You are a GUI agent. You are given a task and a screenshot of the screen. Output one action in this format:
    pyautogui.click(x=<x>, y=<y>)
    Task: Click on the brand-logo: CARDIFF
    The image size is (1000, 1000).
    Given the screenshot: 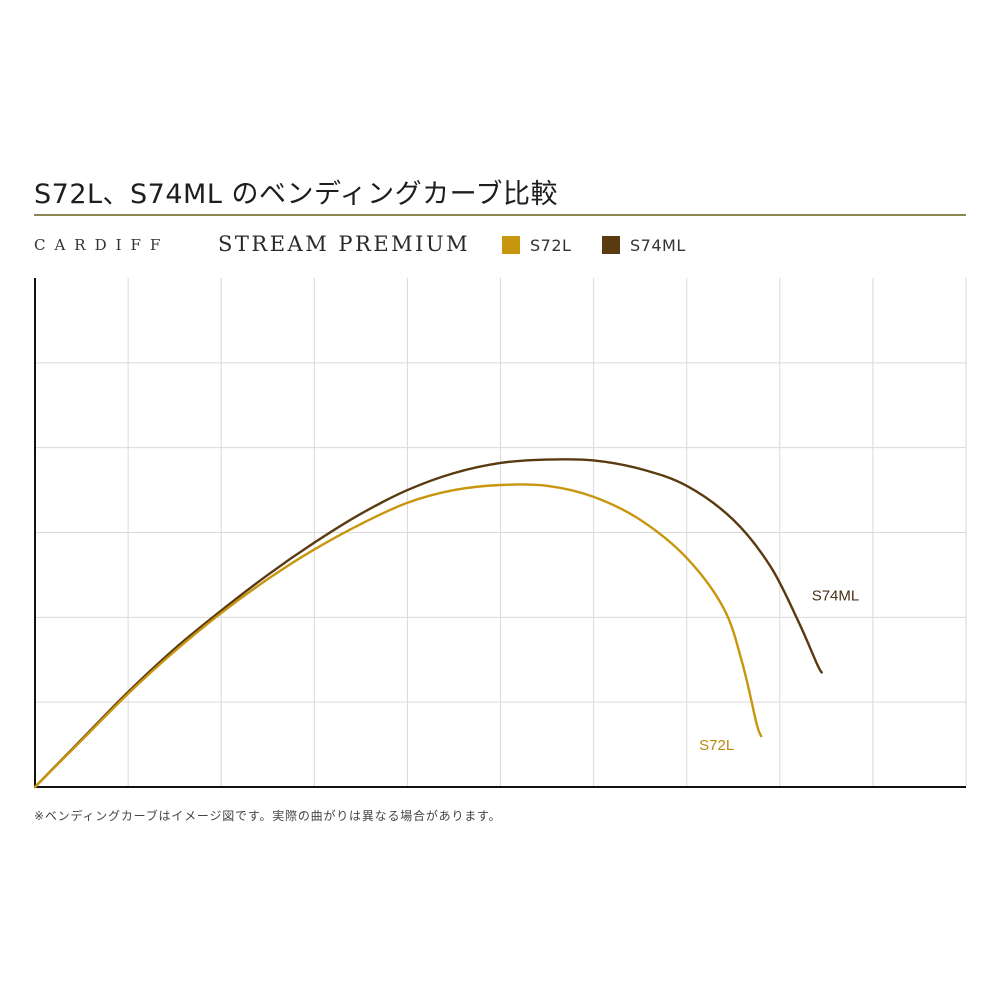 What is the action you would take?
    pyautogui.click(x=102, y=245)
    